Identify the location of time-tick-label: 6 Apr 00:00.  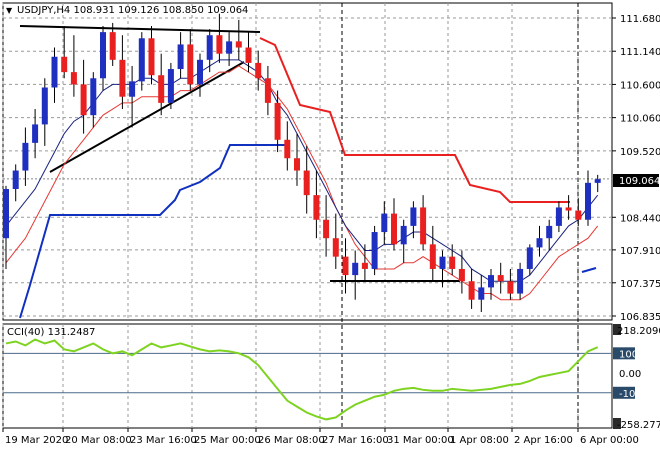
(609, 440).